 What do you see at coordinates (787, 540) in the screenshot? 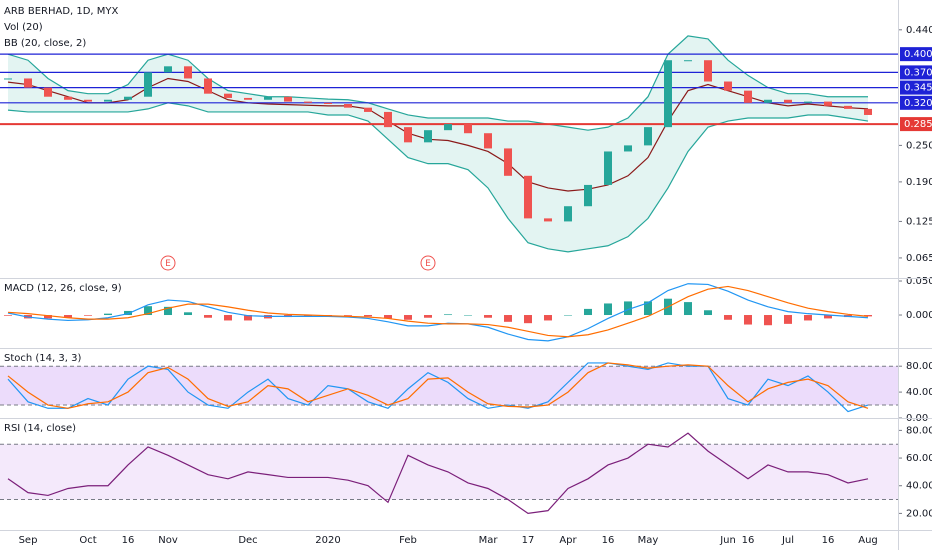
I see `x-tick-label: Jul` at bounding box center [787, 540].